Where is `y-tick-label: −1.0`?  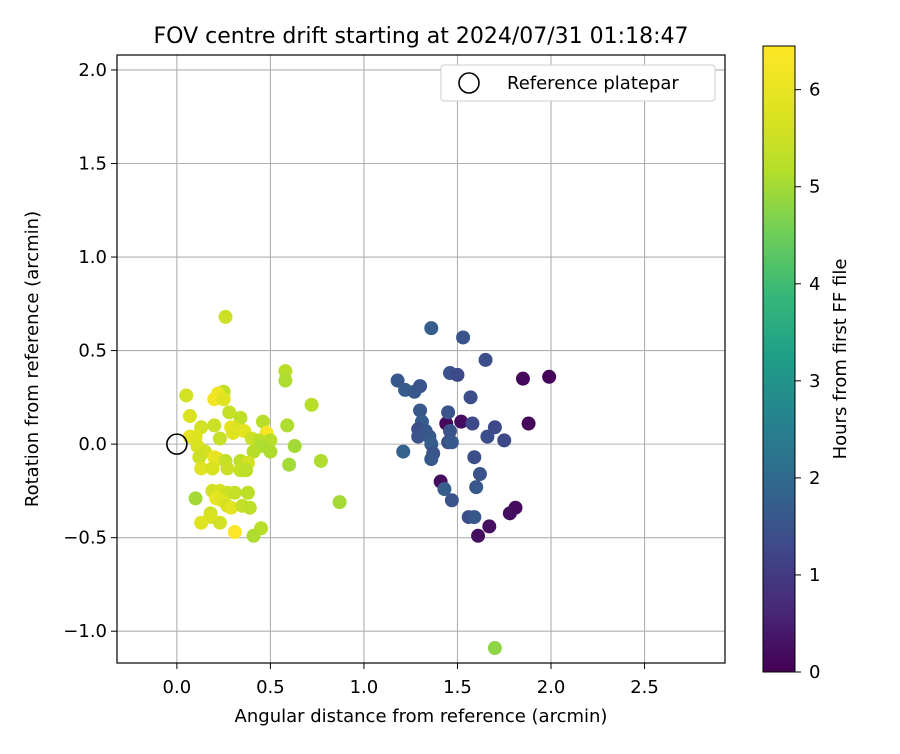
y-tick-label: −1.0 is located at coordinates (85, 631).